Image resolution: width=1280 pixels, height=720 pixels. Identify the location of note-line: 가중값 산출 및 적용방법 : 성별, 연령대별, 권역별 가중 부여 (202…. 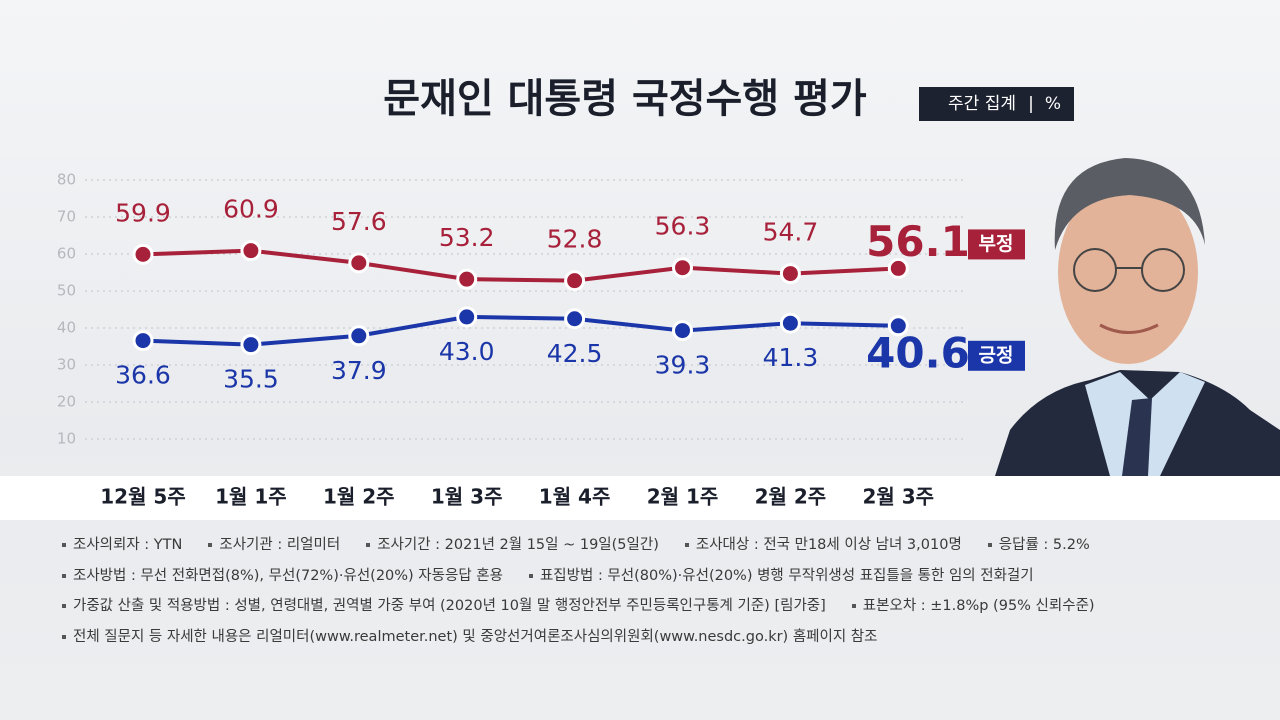
(662, 606).